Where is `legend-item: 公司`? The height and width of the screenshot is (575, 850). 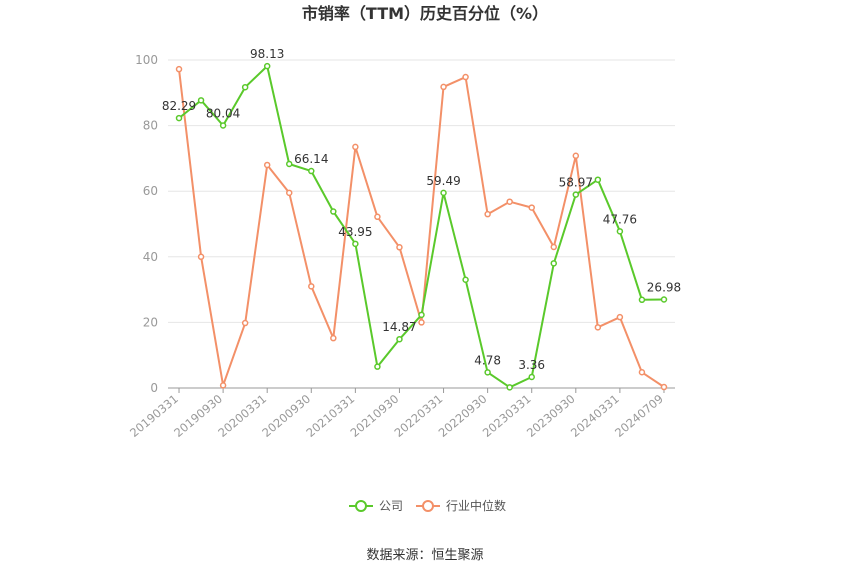
legend-item: 公司 is located at coordinates (376, 506).